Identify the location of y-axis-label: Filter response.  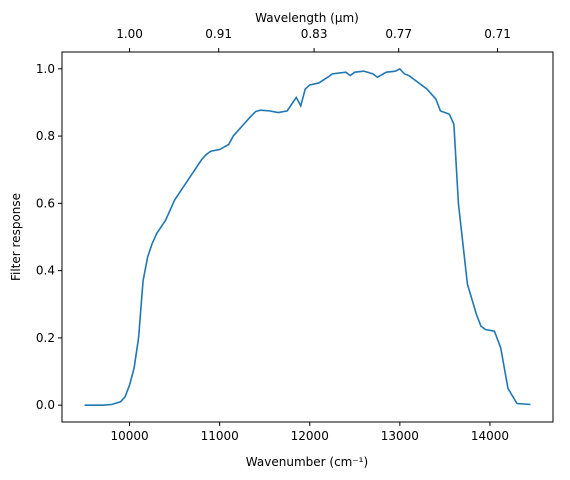
(16, 237).